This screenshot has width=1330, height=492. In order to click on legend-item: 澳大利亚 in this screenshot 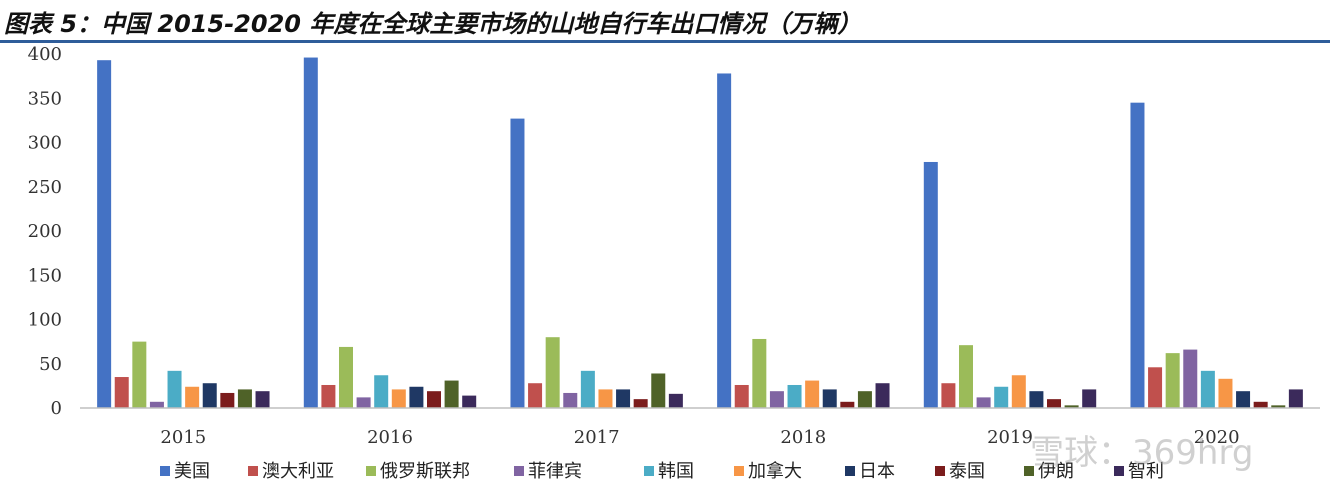, I will do `click(291, 471)`.